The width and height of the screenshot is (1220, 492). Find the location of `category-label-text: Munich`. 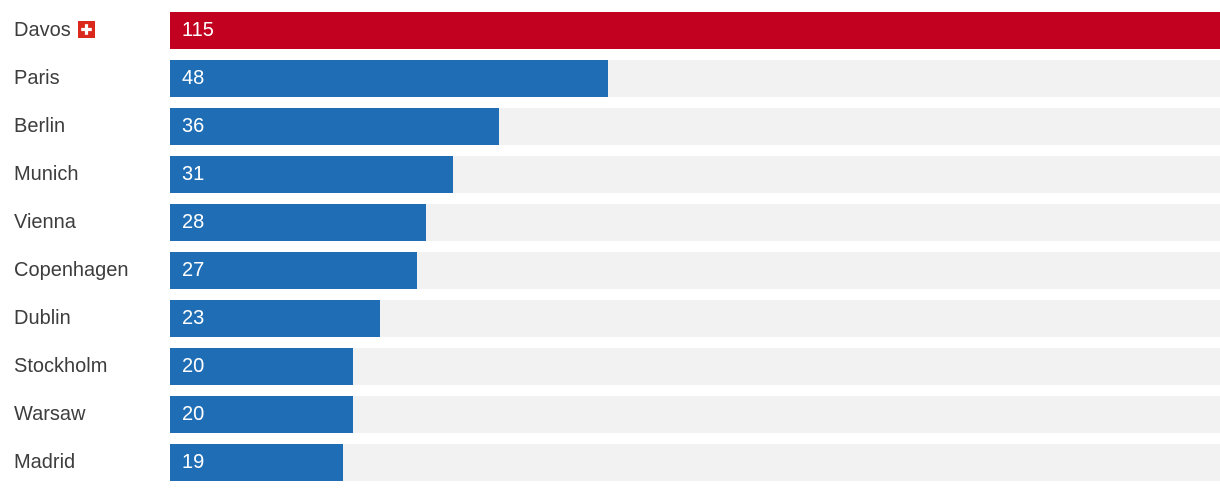

category-label-text: Munich is located at coordinates (46, 173).